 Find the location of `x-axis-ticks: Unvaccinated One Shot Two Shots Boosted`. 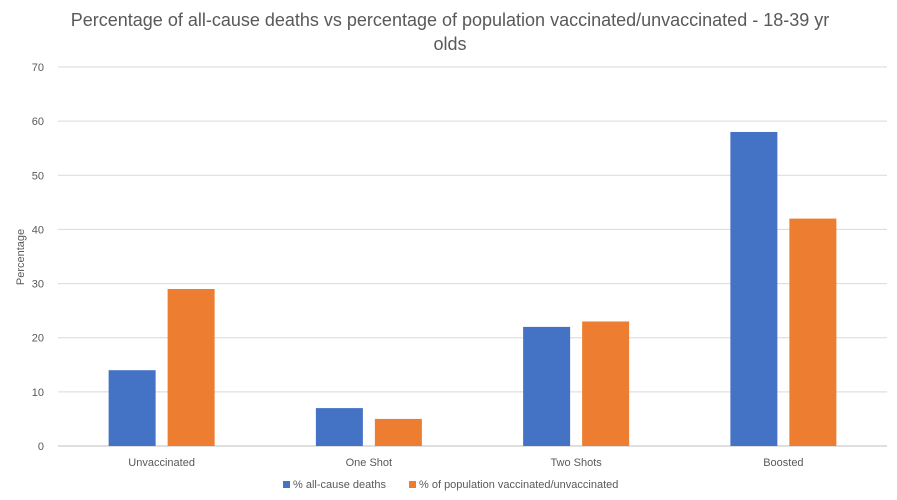

x-axis-ticks: Unvaccinated One Shot Two Shots Boosted is located at coordinates (465, 463).